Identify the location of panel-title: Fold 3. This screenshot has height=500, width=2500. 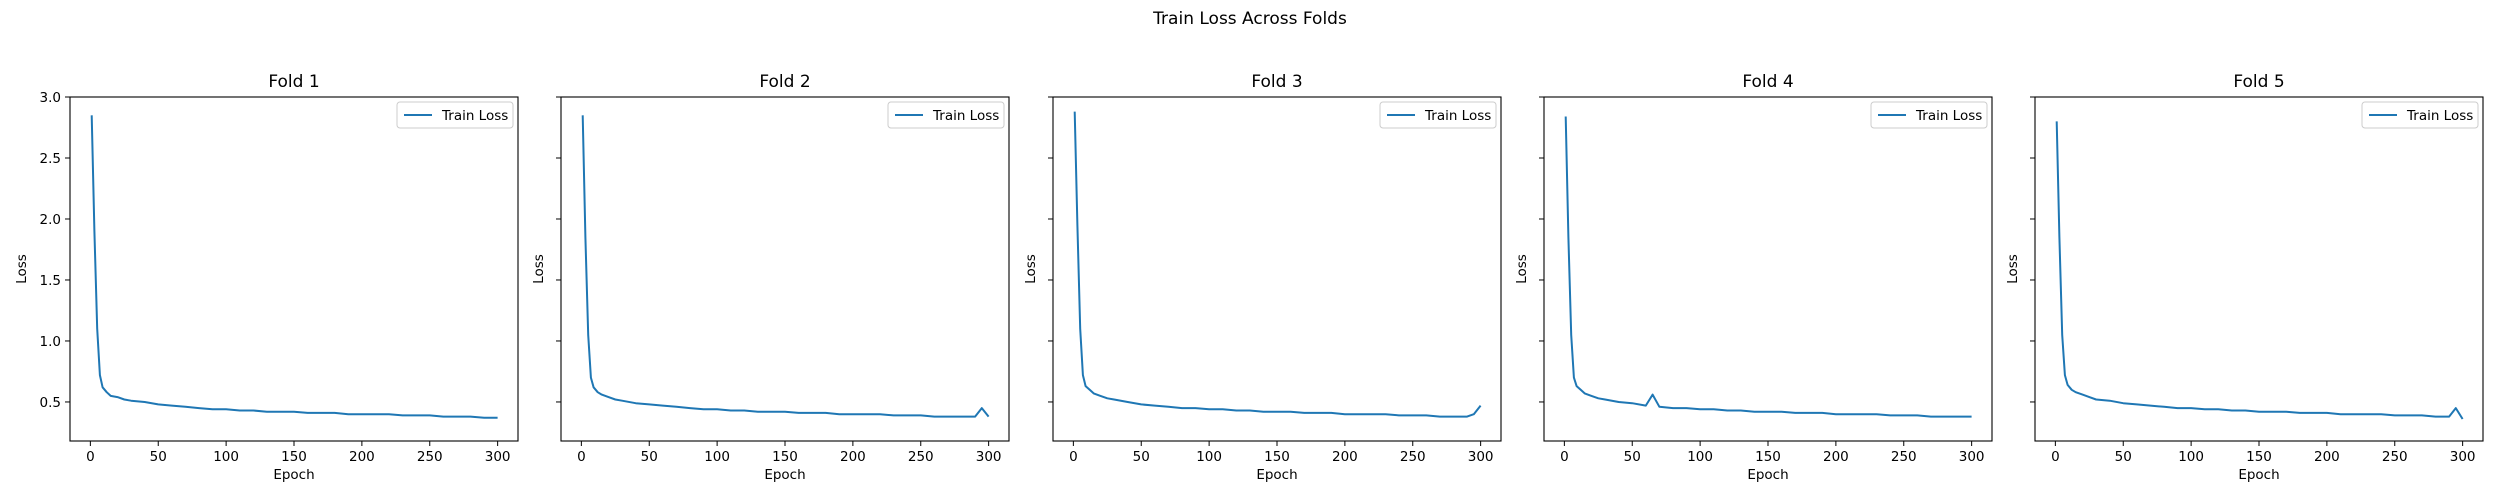
(1276, 82).